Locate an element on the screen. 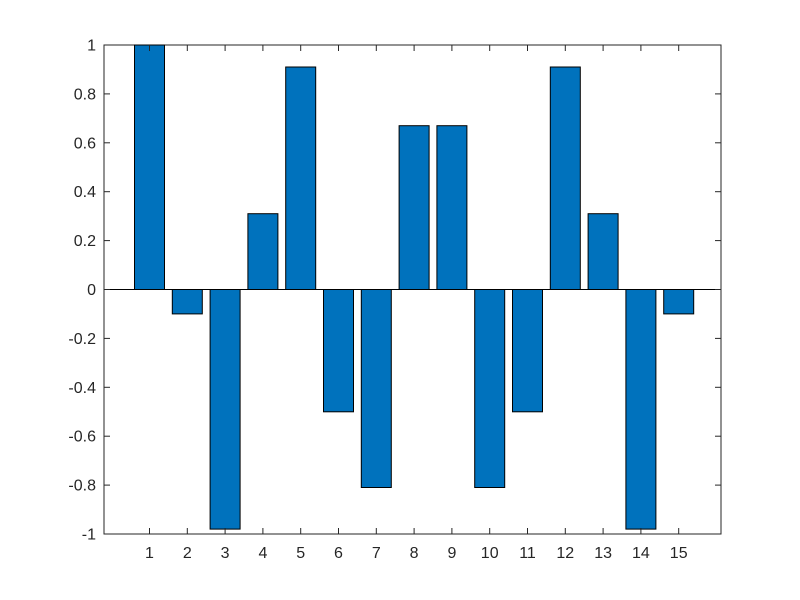 The height and width of the screenshot is (600, 800). x-tick-label: 10 is located at coordinates (490, 553).